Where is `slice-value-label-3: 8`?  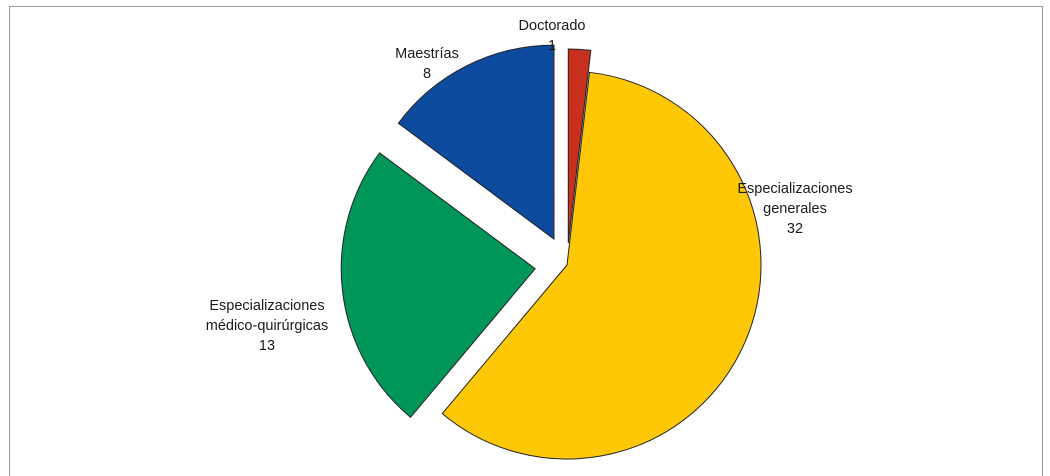 slice-value-label-3: 8 is located at coordinates (427, 74).